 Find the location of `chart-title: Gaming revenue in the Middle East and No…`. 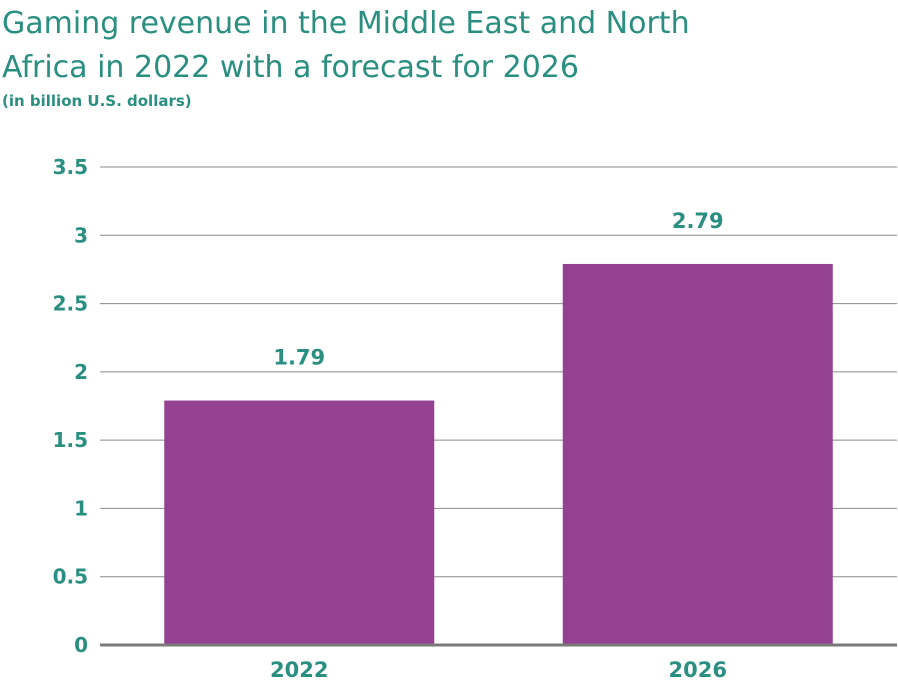

chart-title: Gaming revenue in the Middle East and No… is located at coordinates (442, 46).